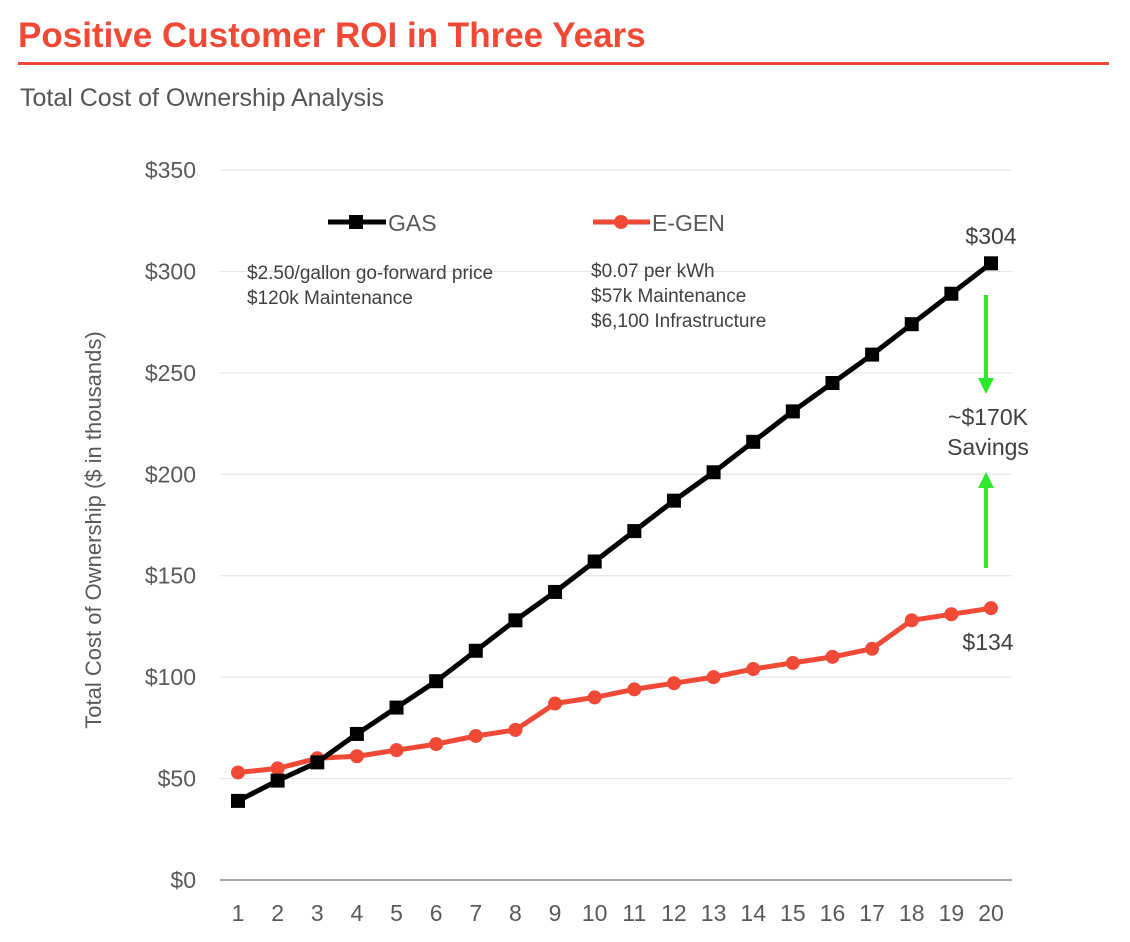 The width and height of the screenshot is (1130, 942). Describe the element at coordinates (634, 913) in the screenshot. I see `x-tick-label: 11` at that location.